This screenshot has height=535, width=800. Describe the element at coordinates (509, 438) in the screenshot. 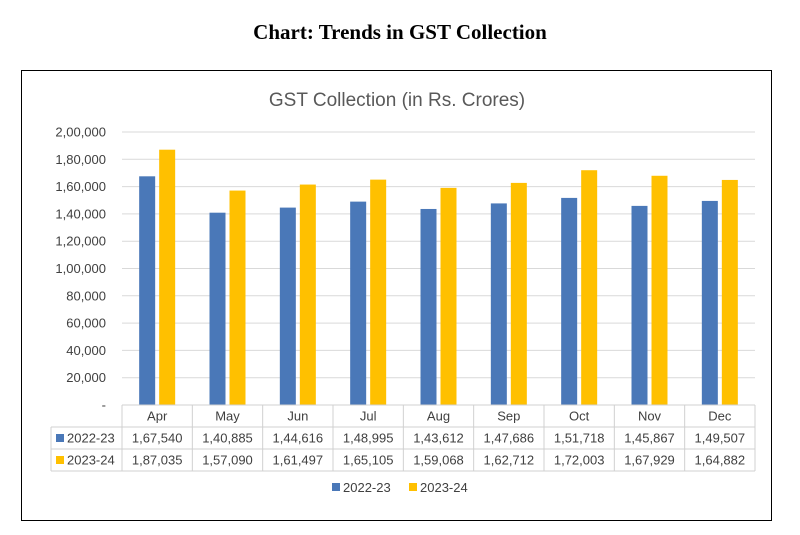

I see `table-cell: 1,47,686` at that location.